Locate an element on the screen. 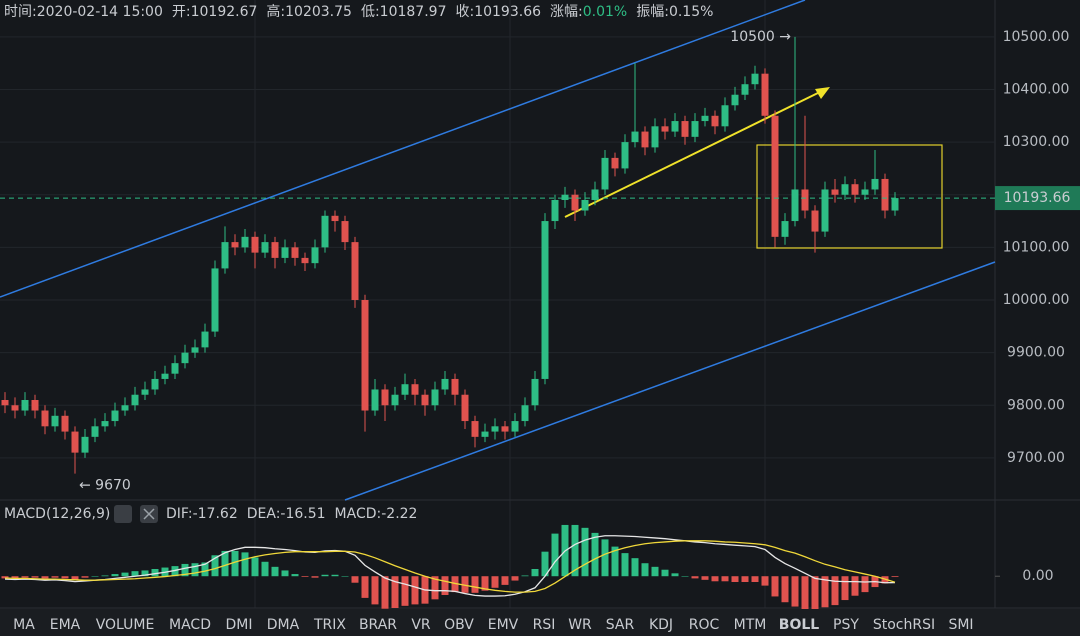 The height and width of the screenshot is (636, 1080). header-value: 2020-02-14 15:00 is located at coordinates (100, 12).